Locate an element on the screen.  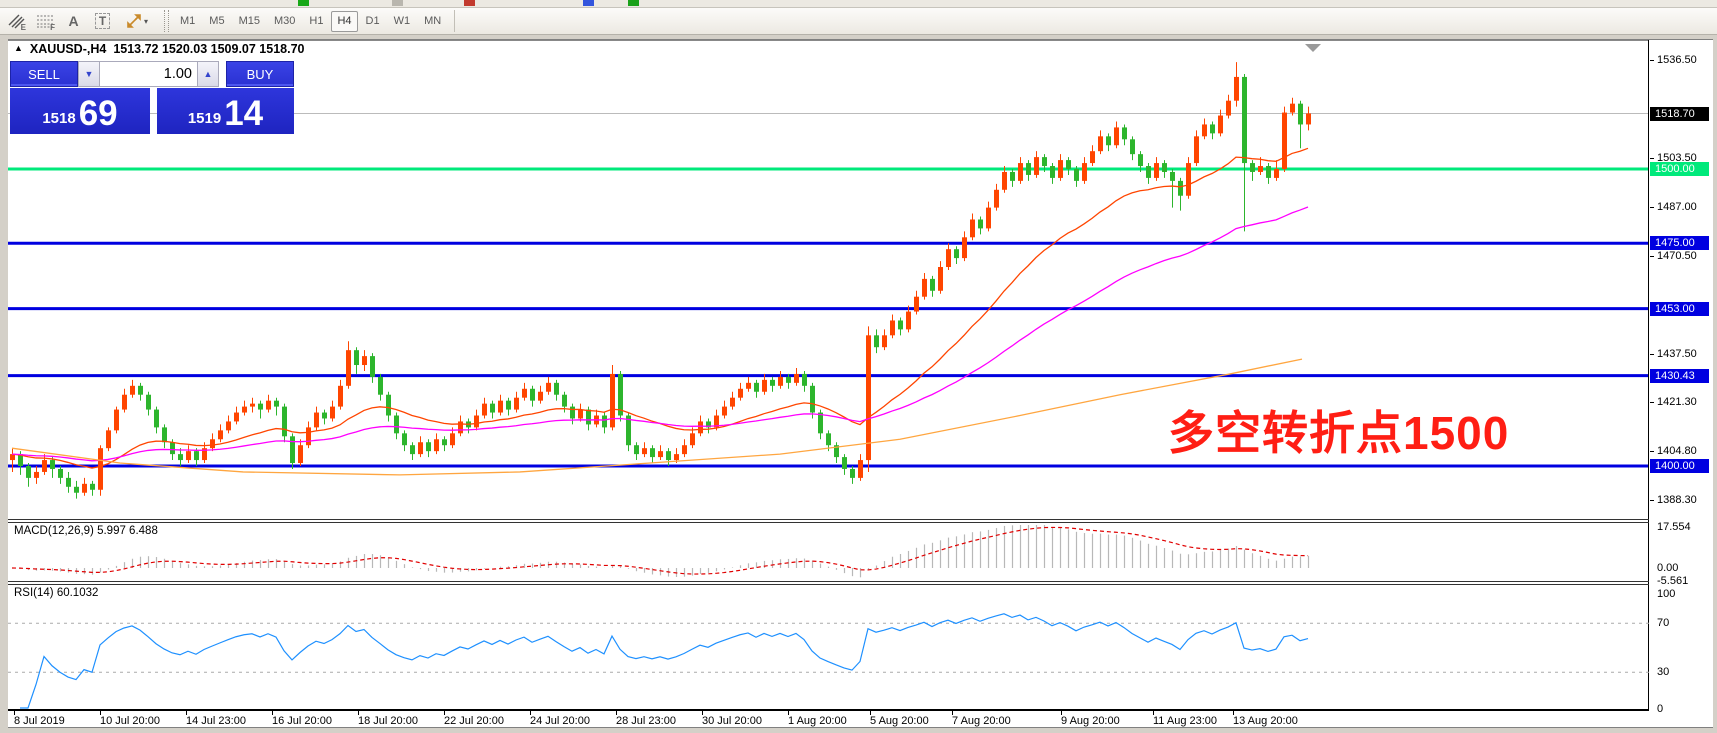
price-tick-label: 1388.30 is located at coordinates (1677, 500).